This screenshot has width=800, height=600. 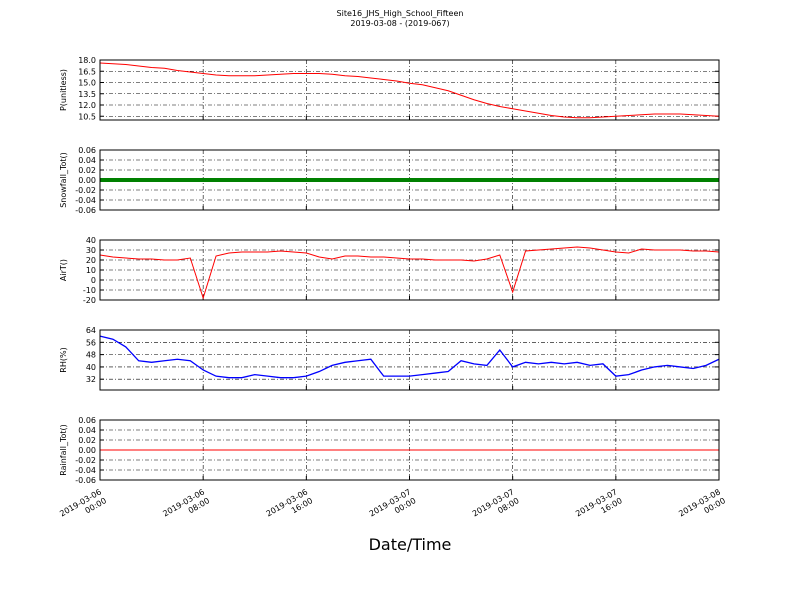 I want to click on x-tick-label: 2019-03-0708:00, so click(x=496, y=507).